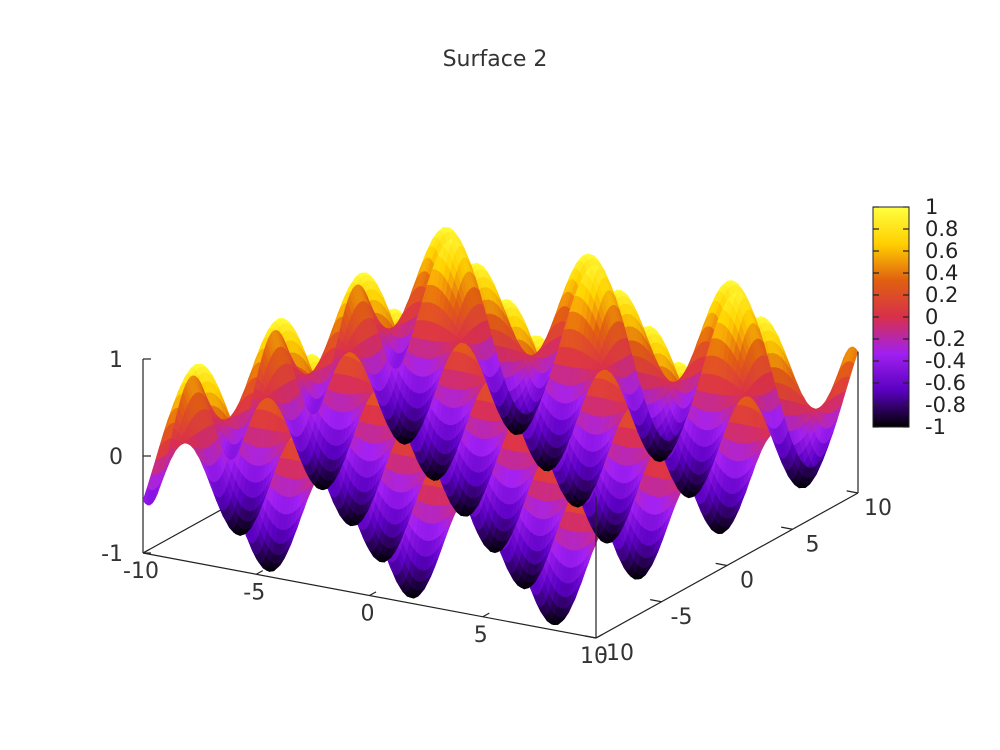 The image size is (1000, 750). What do you see at coordinates (738, 578) in the screenshot?
I see `y-axis-ticks: -10 -5 0 5 10` at bounding box center [738, 578].